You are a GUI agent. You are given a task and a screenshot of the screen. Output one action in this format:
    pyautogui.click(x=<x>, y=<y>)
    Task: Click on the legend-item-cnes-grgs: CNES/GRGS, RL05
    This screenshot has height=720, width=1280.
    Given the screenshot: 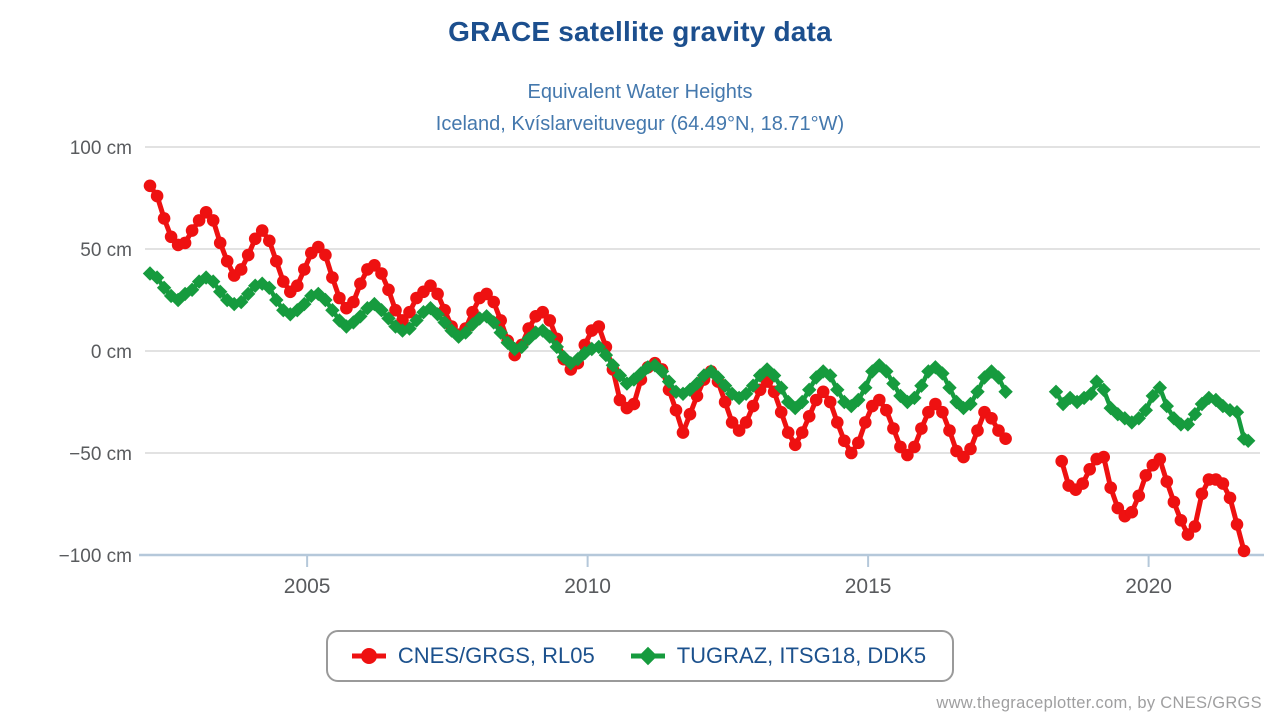 What is the action you would take?
    pyautogui.click(x=472, y=656)
    